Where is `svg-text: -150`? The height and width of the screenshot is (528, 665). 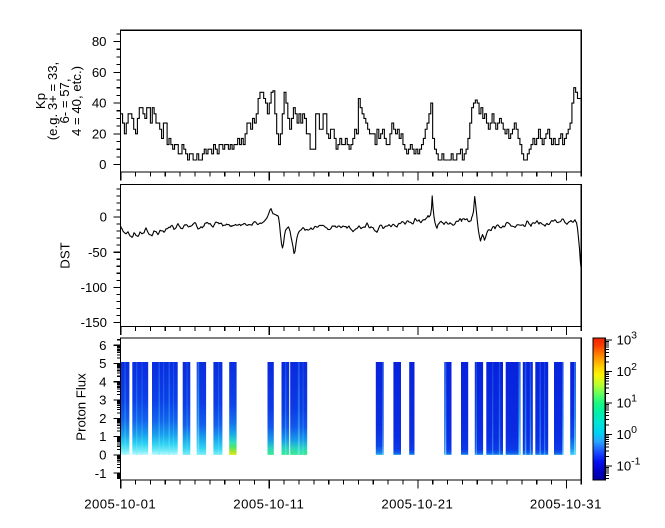 svg-text: -150 is located at coordinates (94, 322).